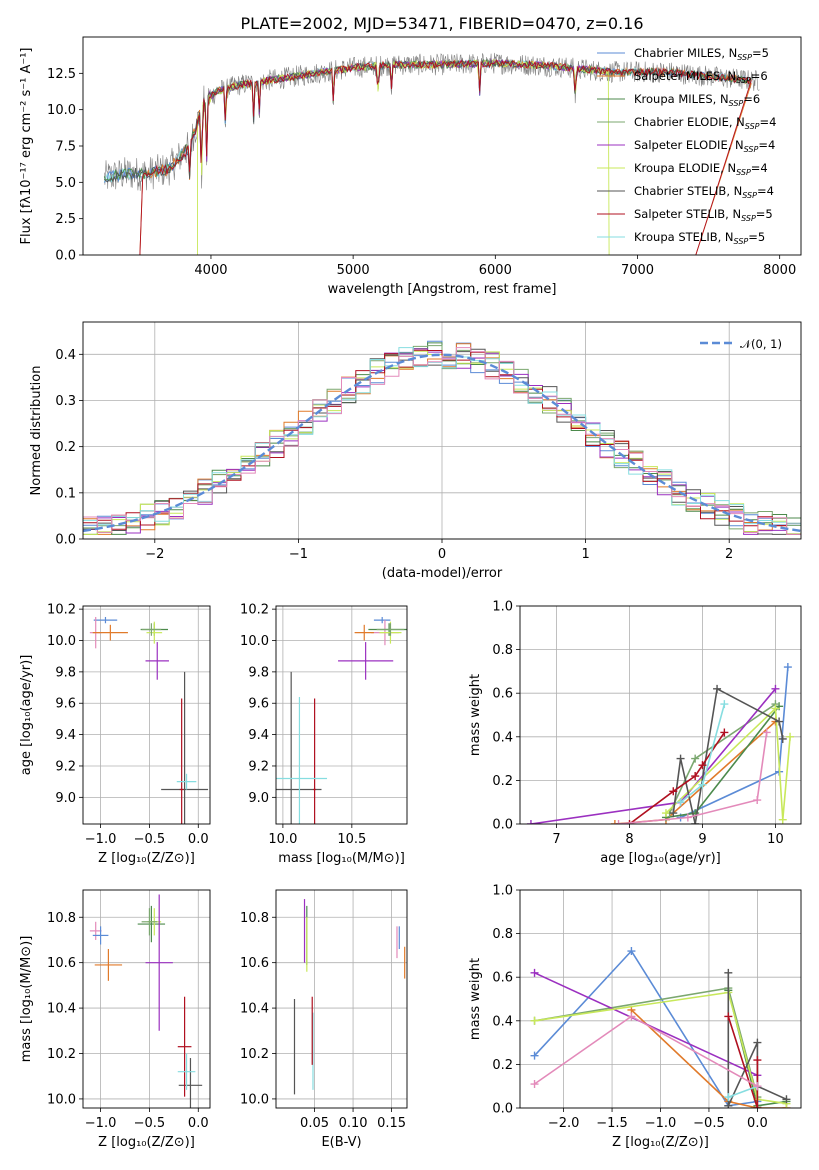 The height and width of the screenshot is (1170, 819). Describe the element at coordinates (186, 781) in the screenshot. I see `errorbar-point-kroupa_stelib` at that location.